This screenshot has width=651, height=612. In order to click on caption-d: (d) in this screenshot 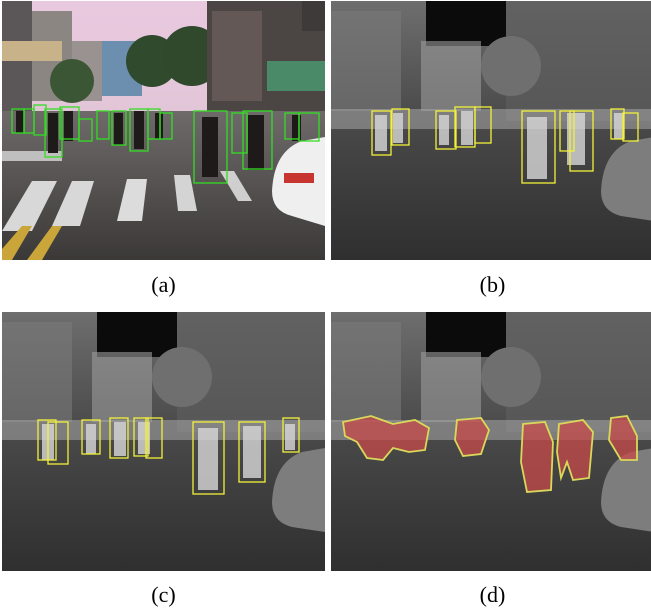, I will do `click(492, 594)`.